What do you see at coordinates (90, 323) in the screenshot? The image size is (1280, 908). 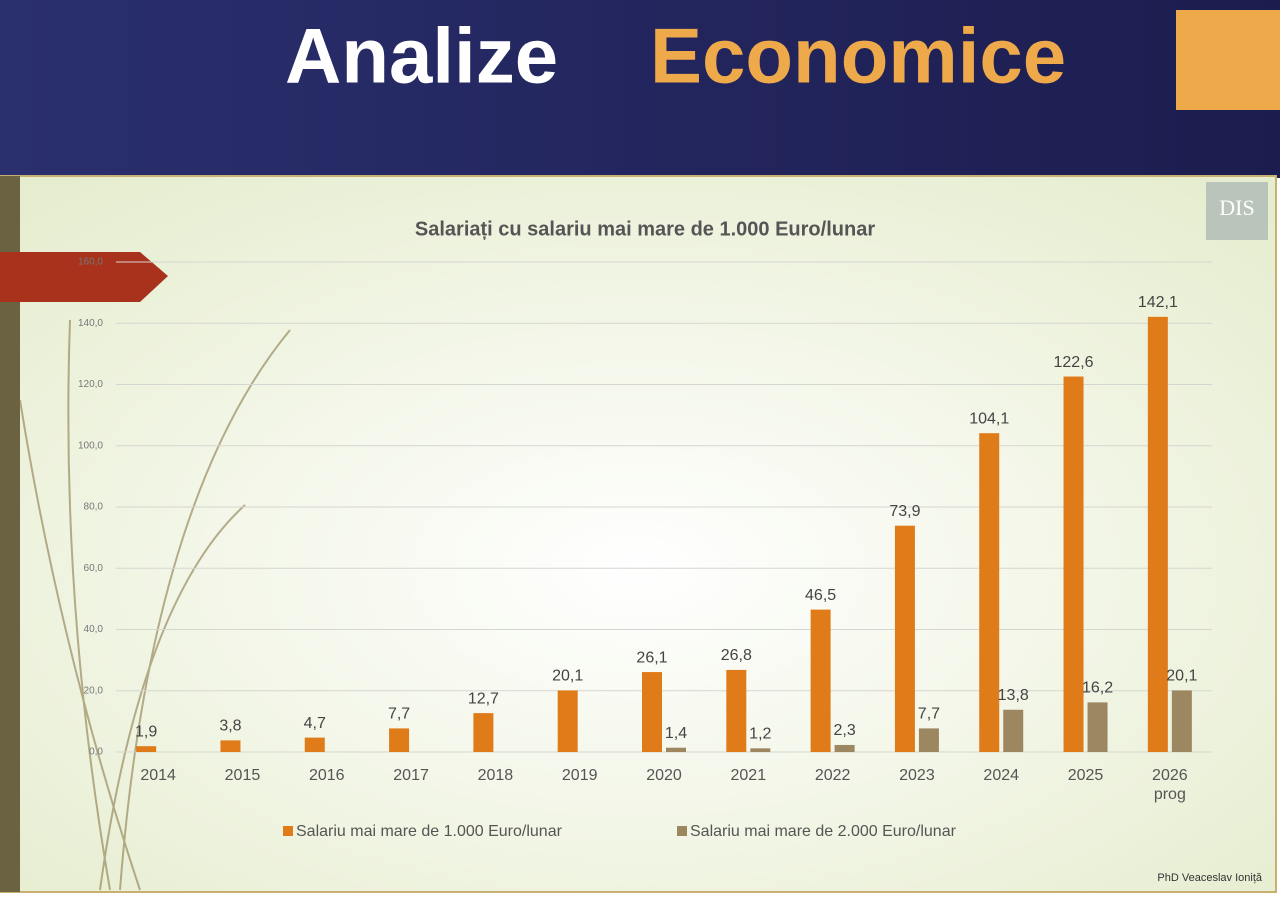 I see `y-tick-label: 140,0` at bounding box center [90, 323].